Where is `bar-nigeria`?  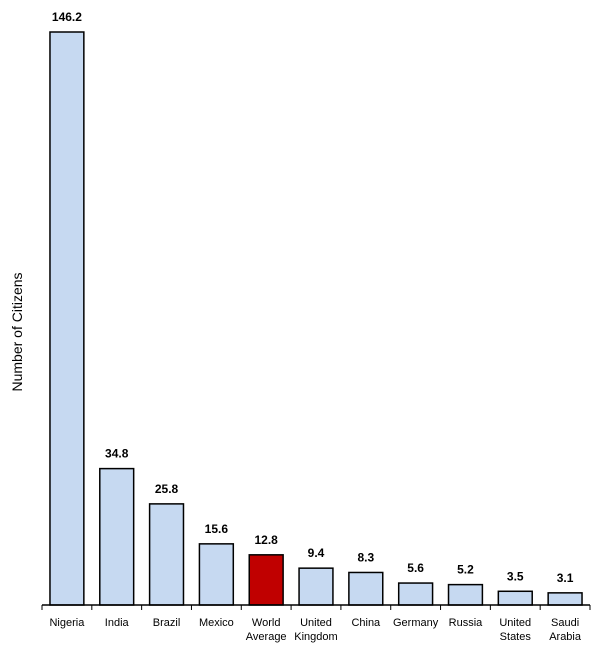
bar-nigeria is located at coordinates (67, 318).